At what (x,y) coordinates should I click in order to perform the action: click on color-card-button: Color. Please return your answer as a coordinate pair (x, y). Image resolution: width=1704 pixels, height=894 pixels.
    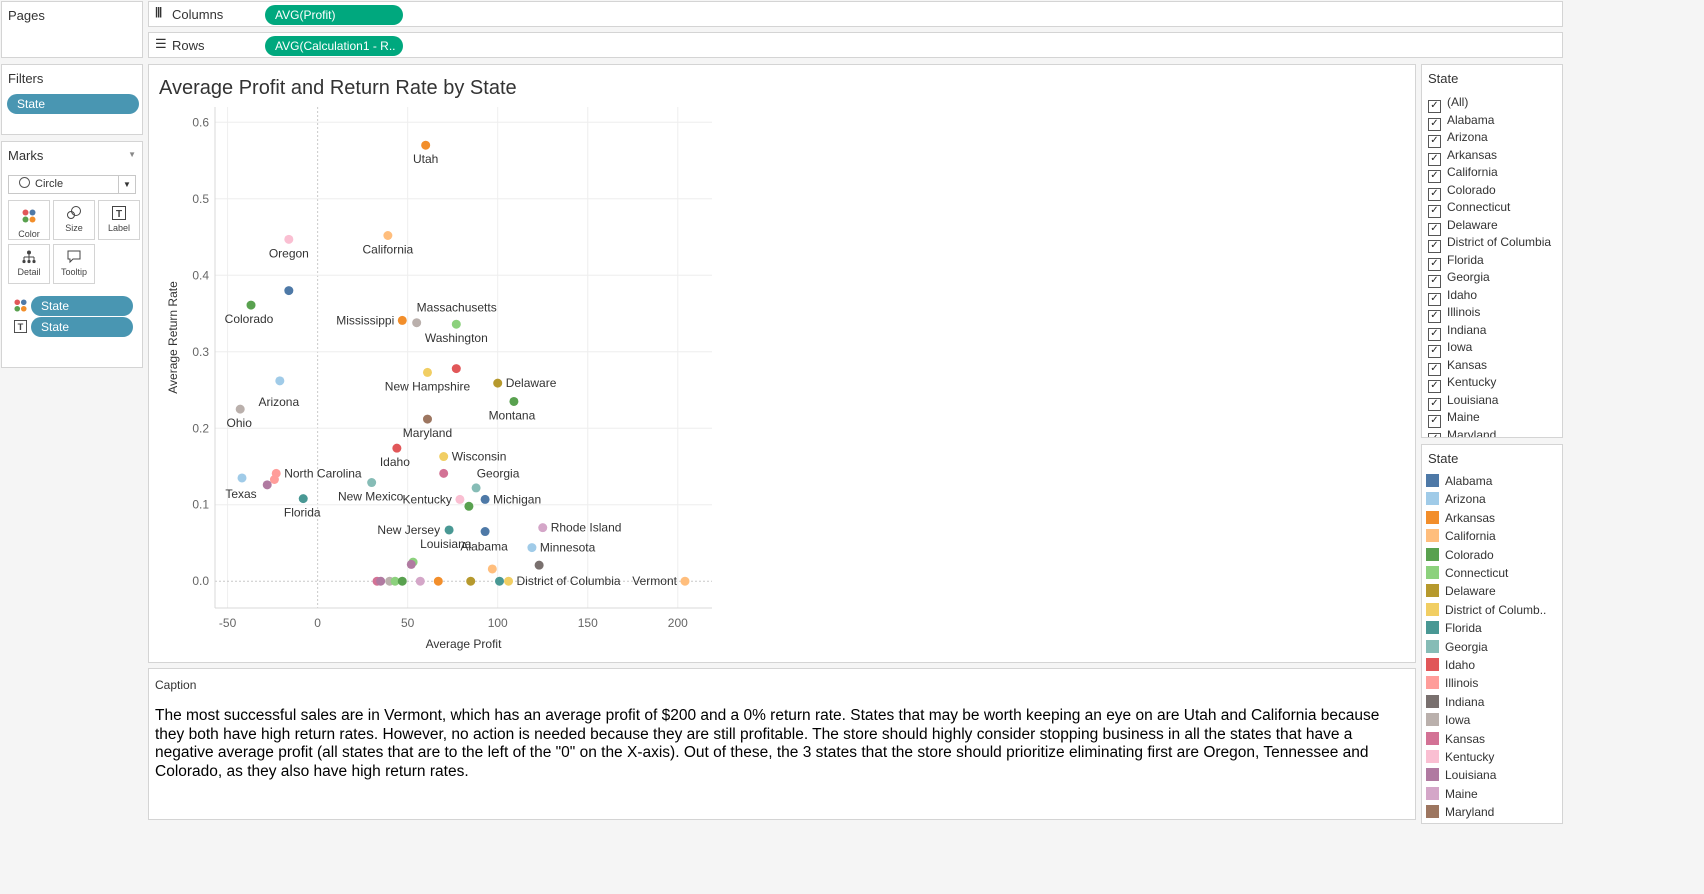
    Looking at the image, I should click on (29, 220).